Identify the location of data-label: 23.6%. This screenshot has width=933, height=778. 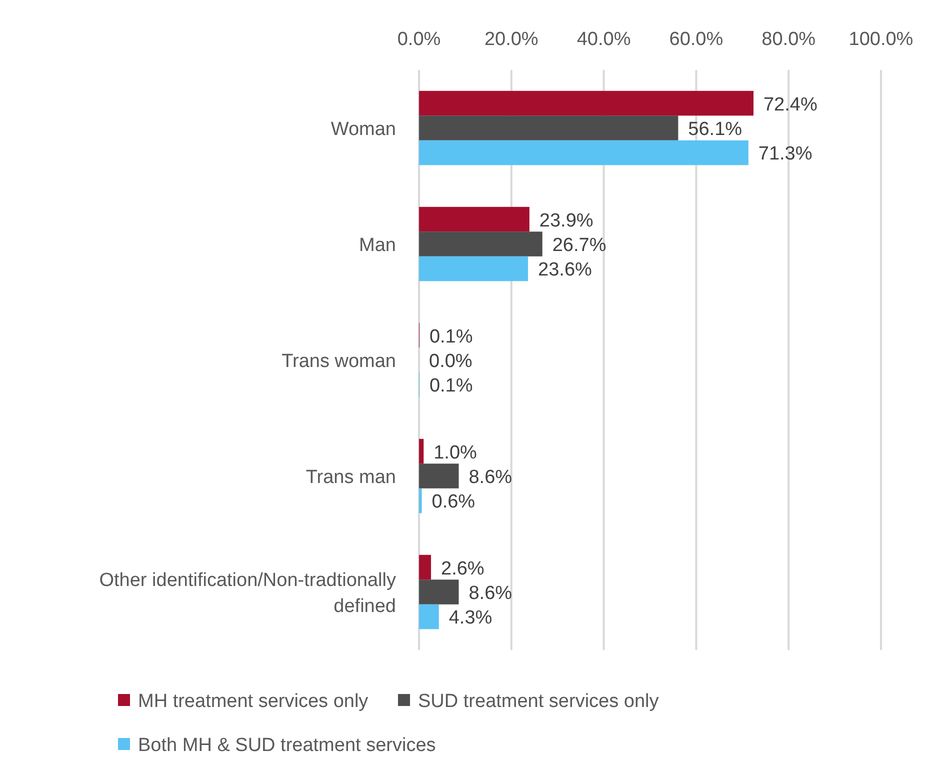
(565, 270).